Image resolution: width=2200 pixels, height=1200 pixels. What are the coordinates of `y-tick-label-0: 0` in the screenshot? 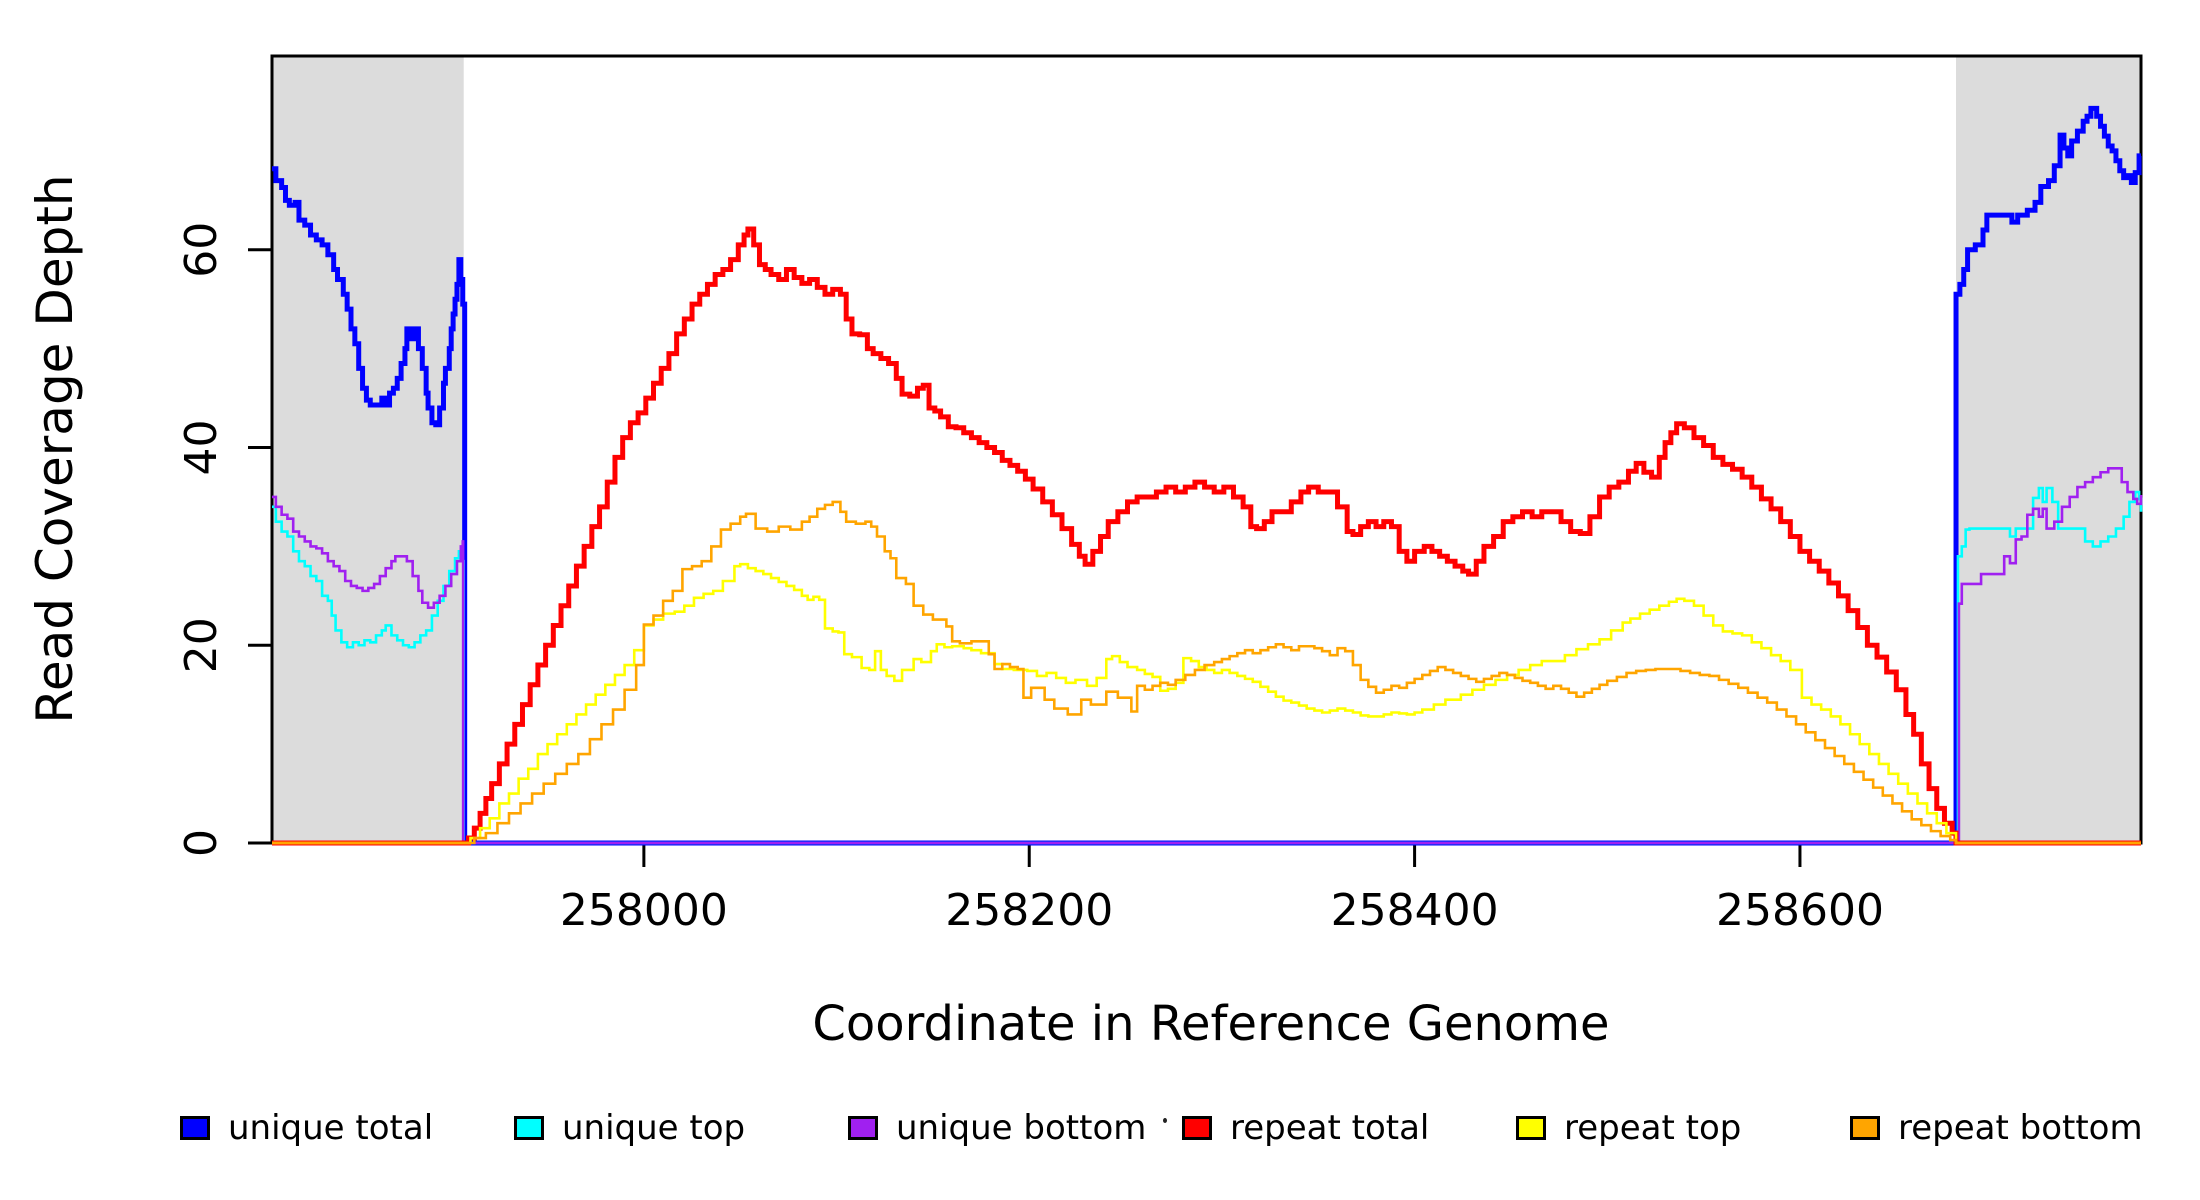 It's located at (201, 843).